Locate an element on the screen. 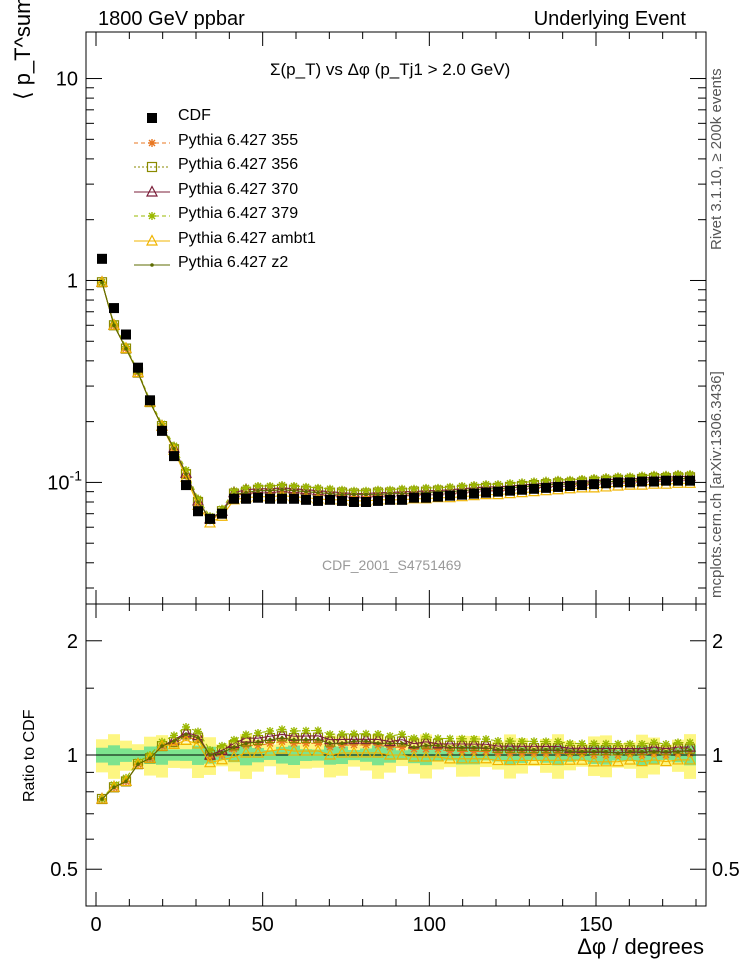  point-pythia-6-427-ambt1 is located at coordinates (102, 281).